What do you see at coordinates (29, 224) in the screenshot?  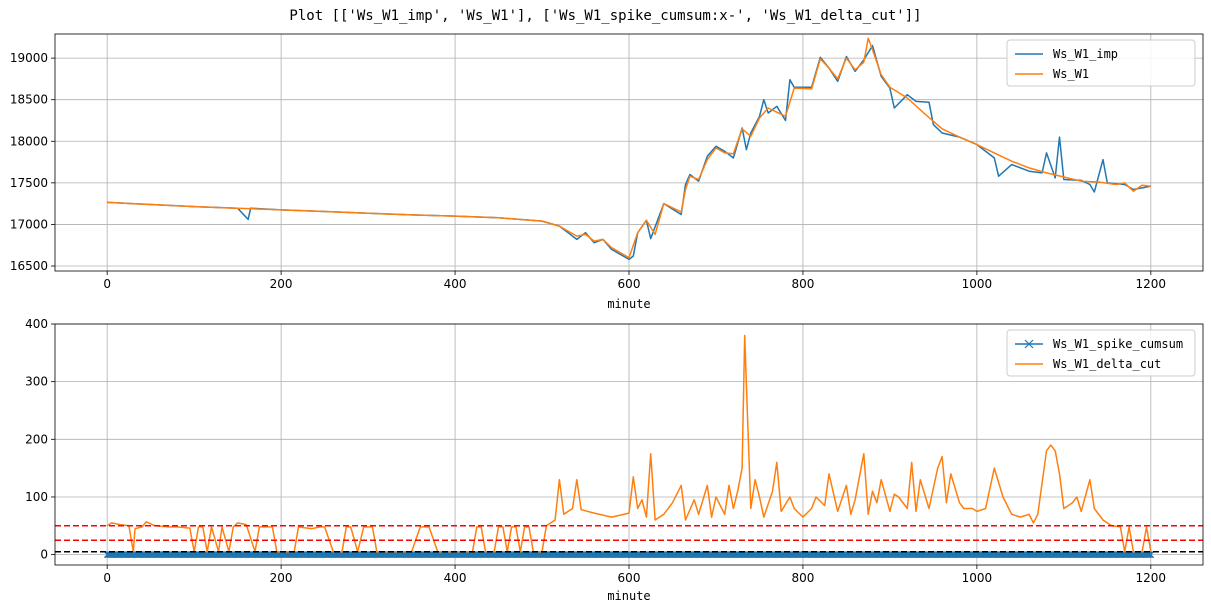 I see `y-tick-label: 17000` at bounding box center [29, 224].